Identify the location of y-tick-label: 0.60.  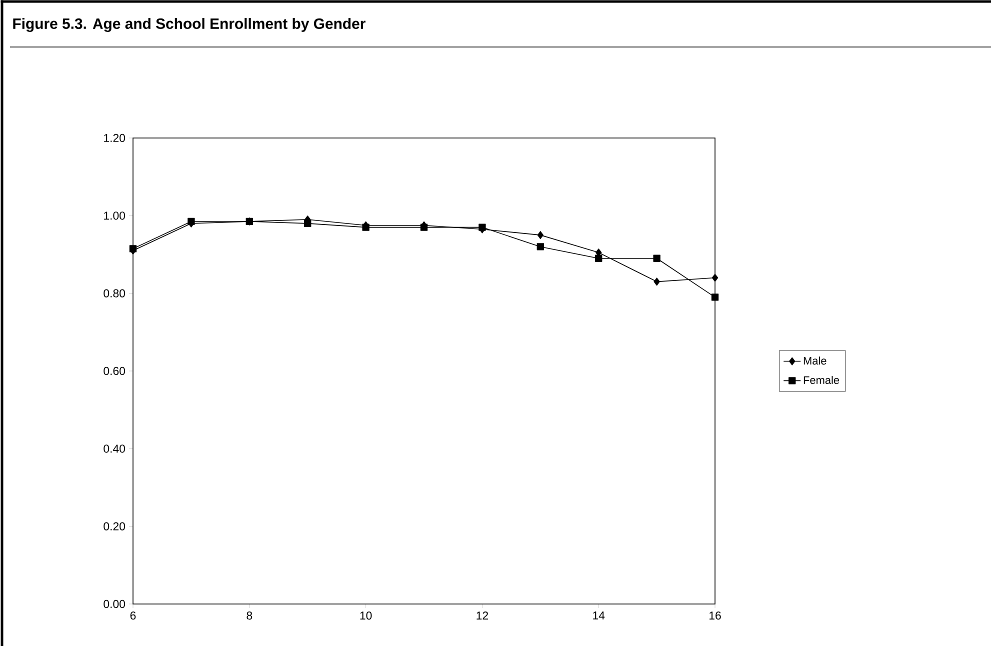
(115, 371).